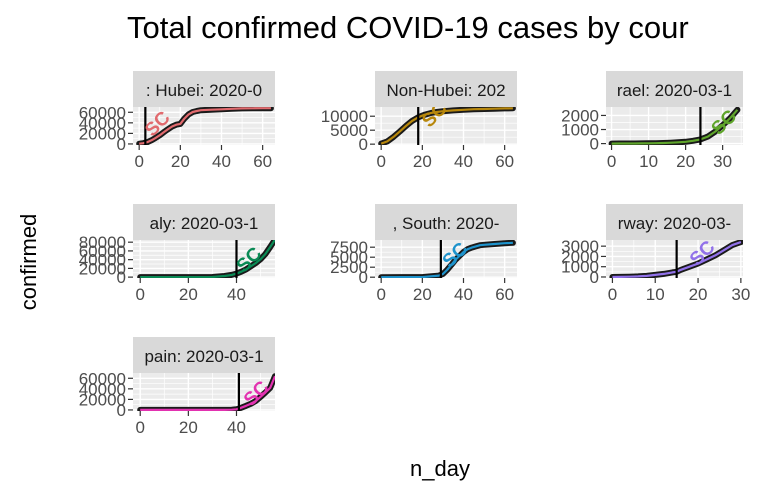 The height and width of the screenshot is (499, 768). What do you see at coordinates (349, 267) in the screenshot?
I see `y-tick-label: 2500` at bounding box center [349, 267].